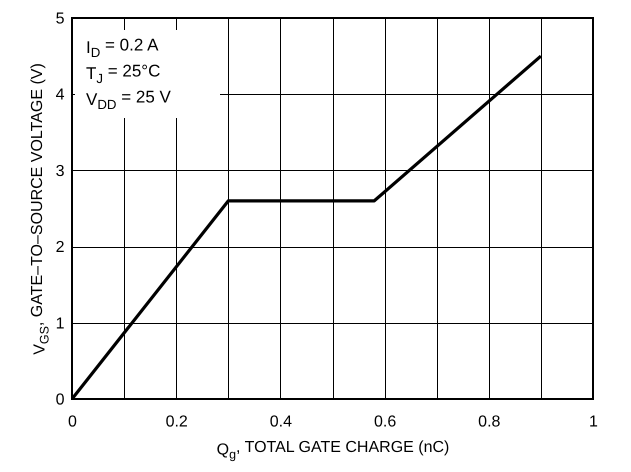 Image resolution: width=631 pixels, height=472 pixels. Describe the element at coordinates (60, 247) in the screenshot. I see `y-tick-label: 2` at that location.